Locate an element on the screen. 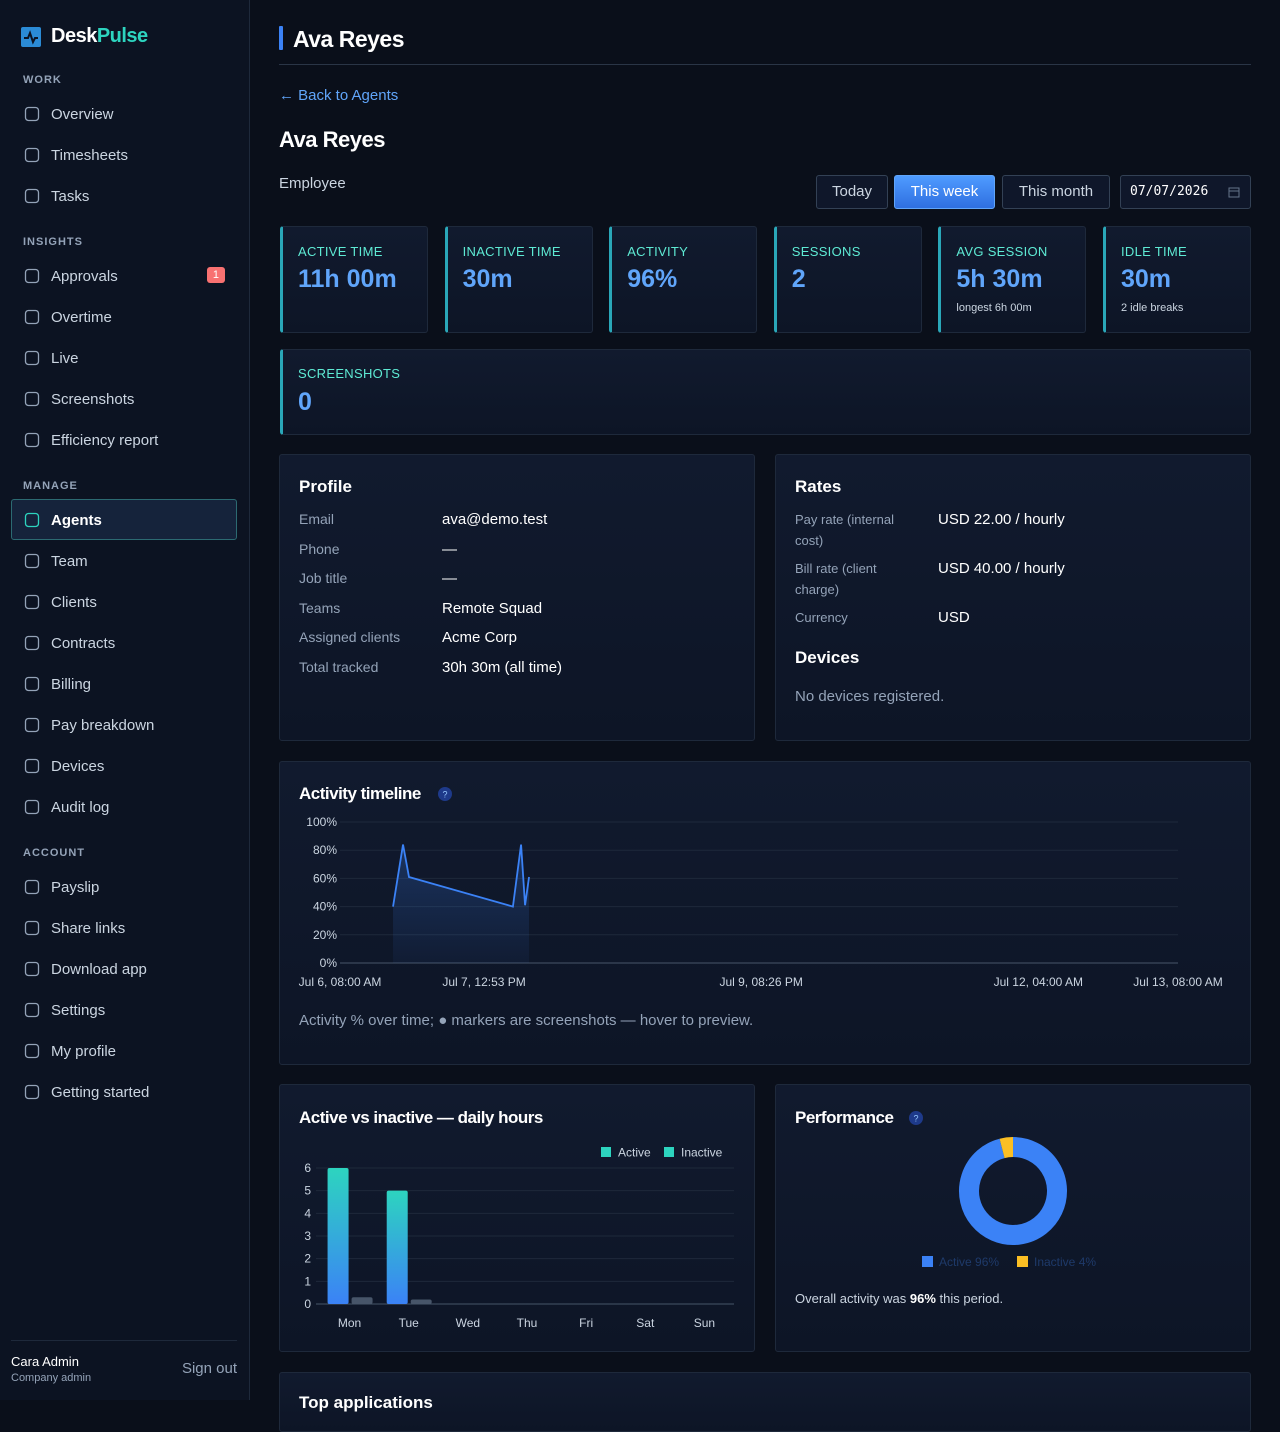 Image resolution: width=1280 pixels, height=1432 pixels. nav-item: Share links is located at coordinates (124, 927).